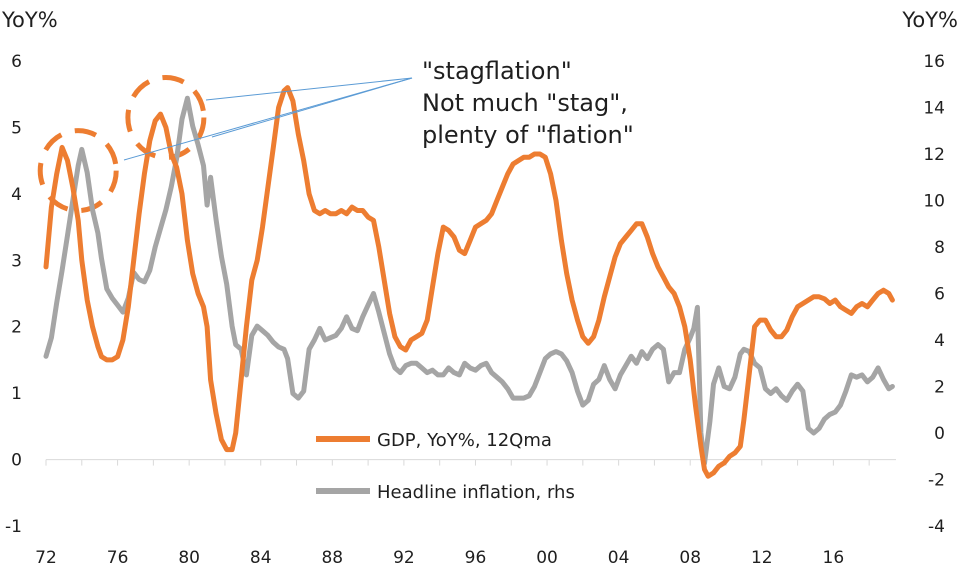  Describe the element at coordinates (16, 62) in the screenshot. I see `y-left-tick-label: 6` at that location.